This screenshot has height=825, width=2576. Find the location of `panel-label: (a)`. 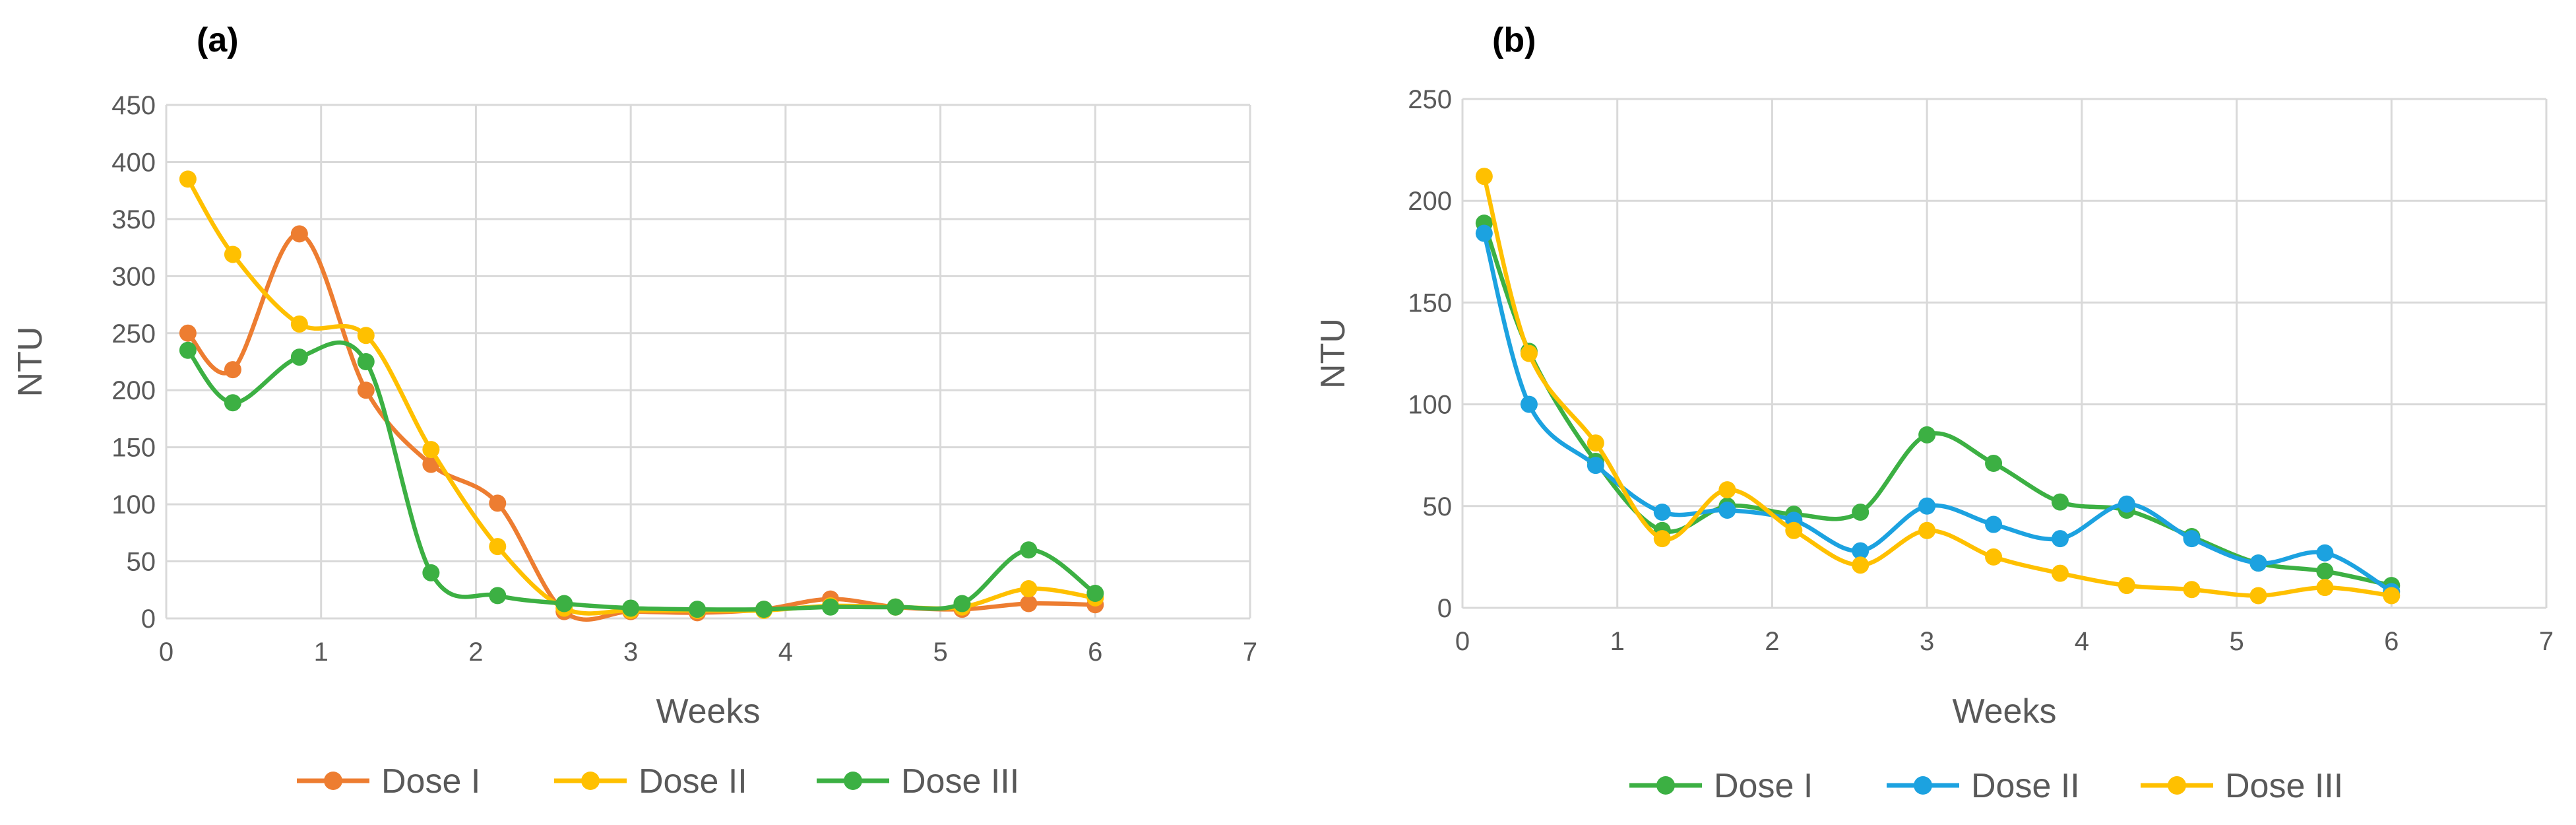

panel-label: (a) is located at coordinates (218, 40).